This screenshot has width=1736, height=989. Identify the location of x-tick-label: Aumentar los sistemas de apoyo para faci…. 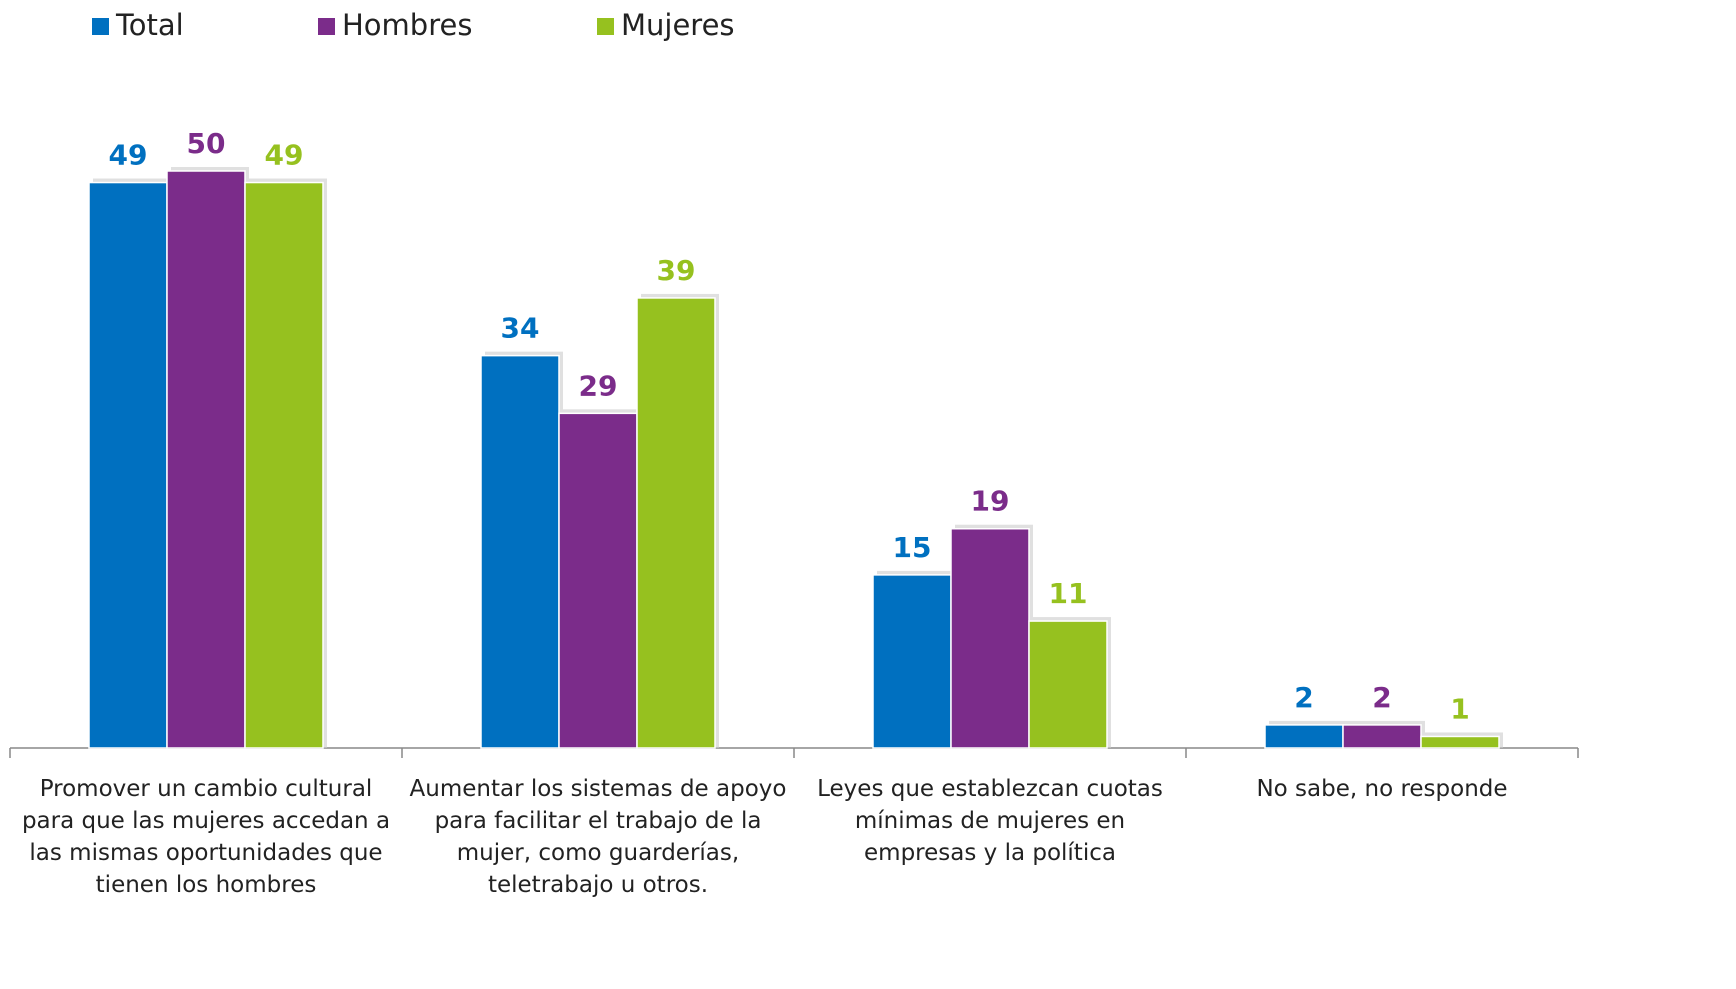
(598, 837).